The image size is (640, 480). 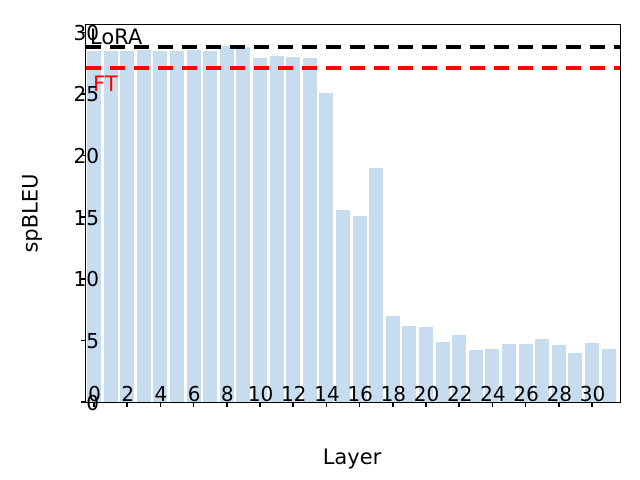 I want to click on y-axis-tick-label: 30, so click(x=86, y=32).